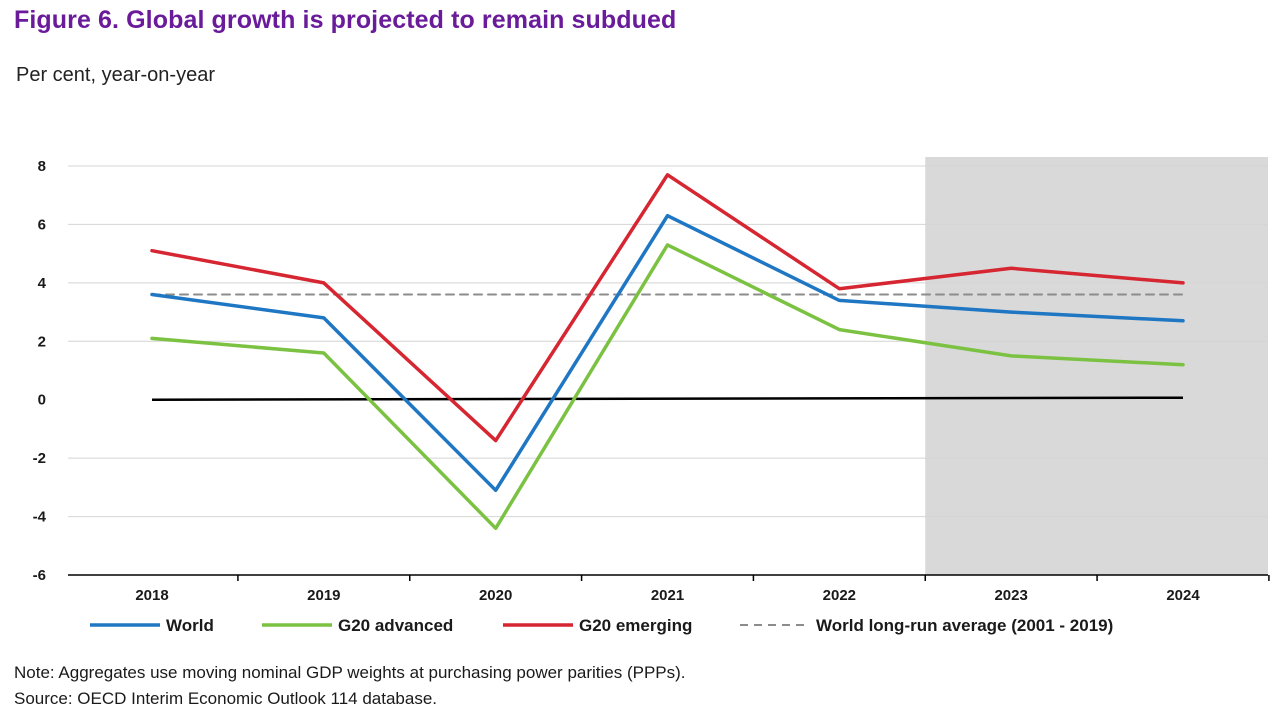 The width and height of the screenshot is (1285, 727). Describe the element at coordinates (115, 75) in the screenshot. I see `chart-subtitle: Per cent, year-on-year` at that location.